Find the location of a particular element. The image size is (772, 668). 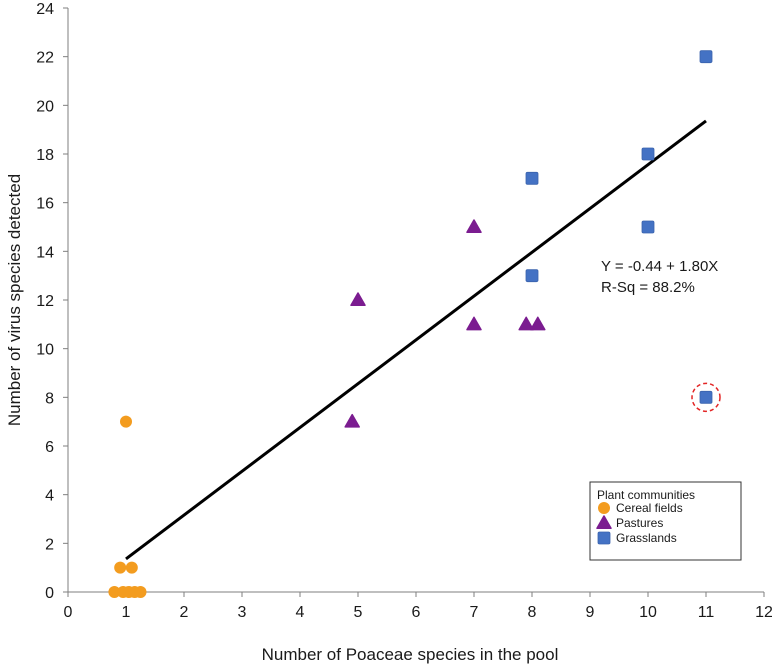

legend-marker-grasslands is located at coordinates (604, 538).